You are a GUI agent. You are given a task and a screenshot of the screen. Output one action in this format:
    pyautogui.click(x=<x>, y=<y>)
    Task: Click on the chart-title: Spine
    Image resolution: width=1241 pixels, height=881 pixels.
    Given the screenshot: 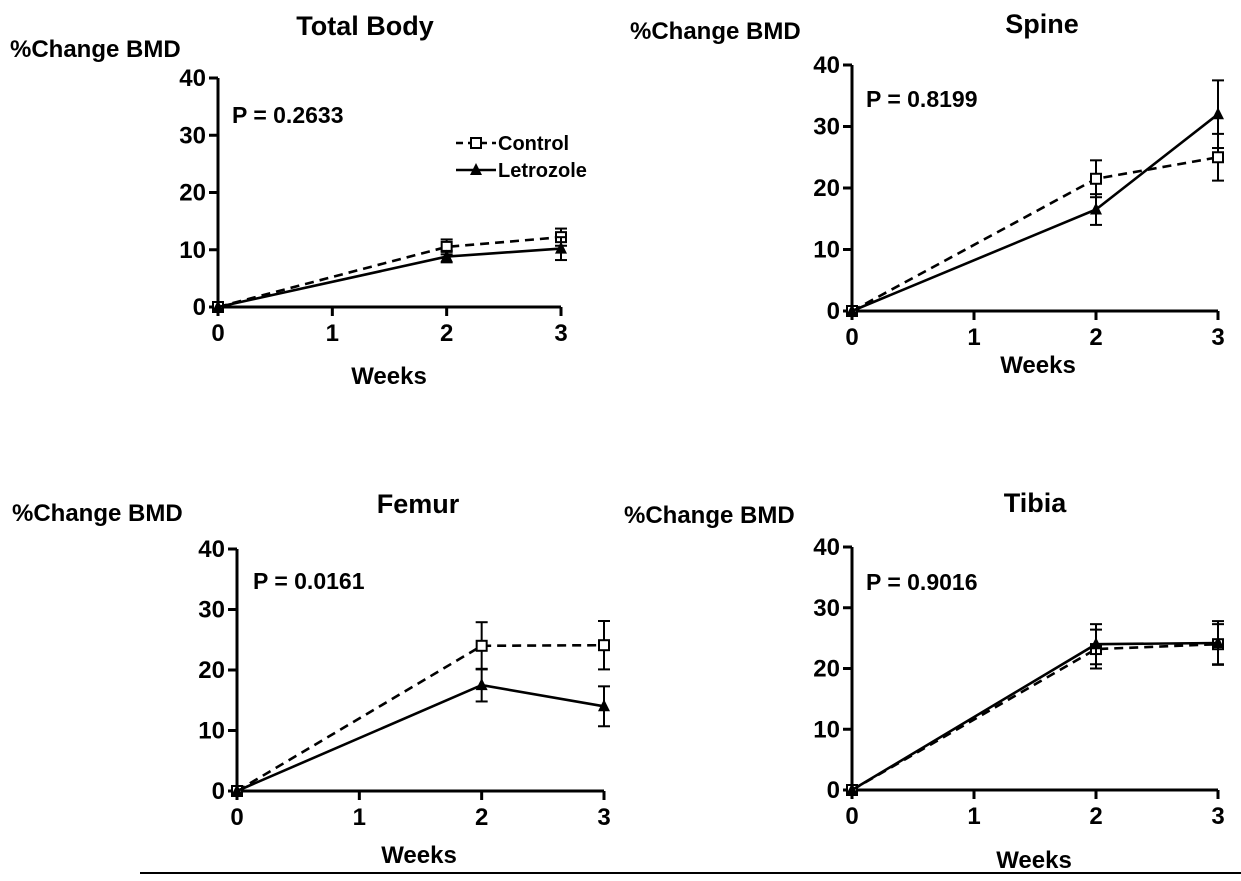 What is the action you would take?
    pyautogui.click(x=1042, y=24)
    